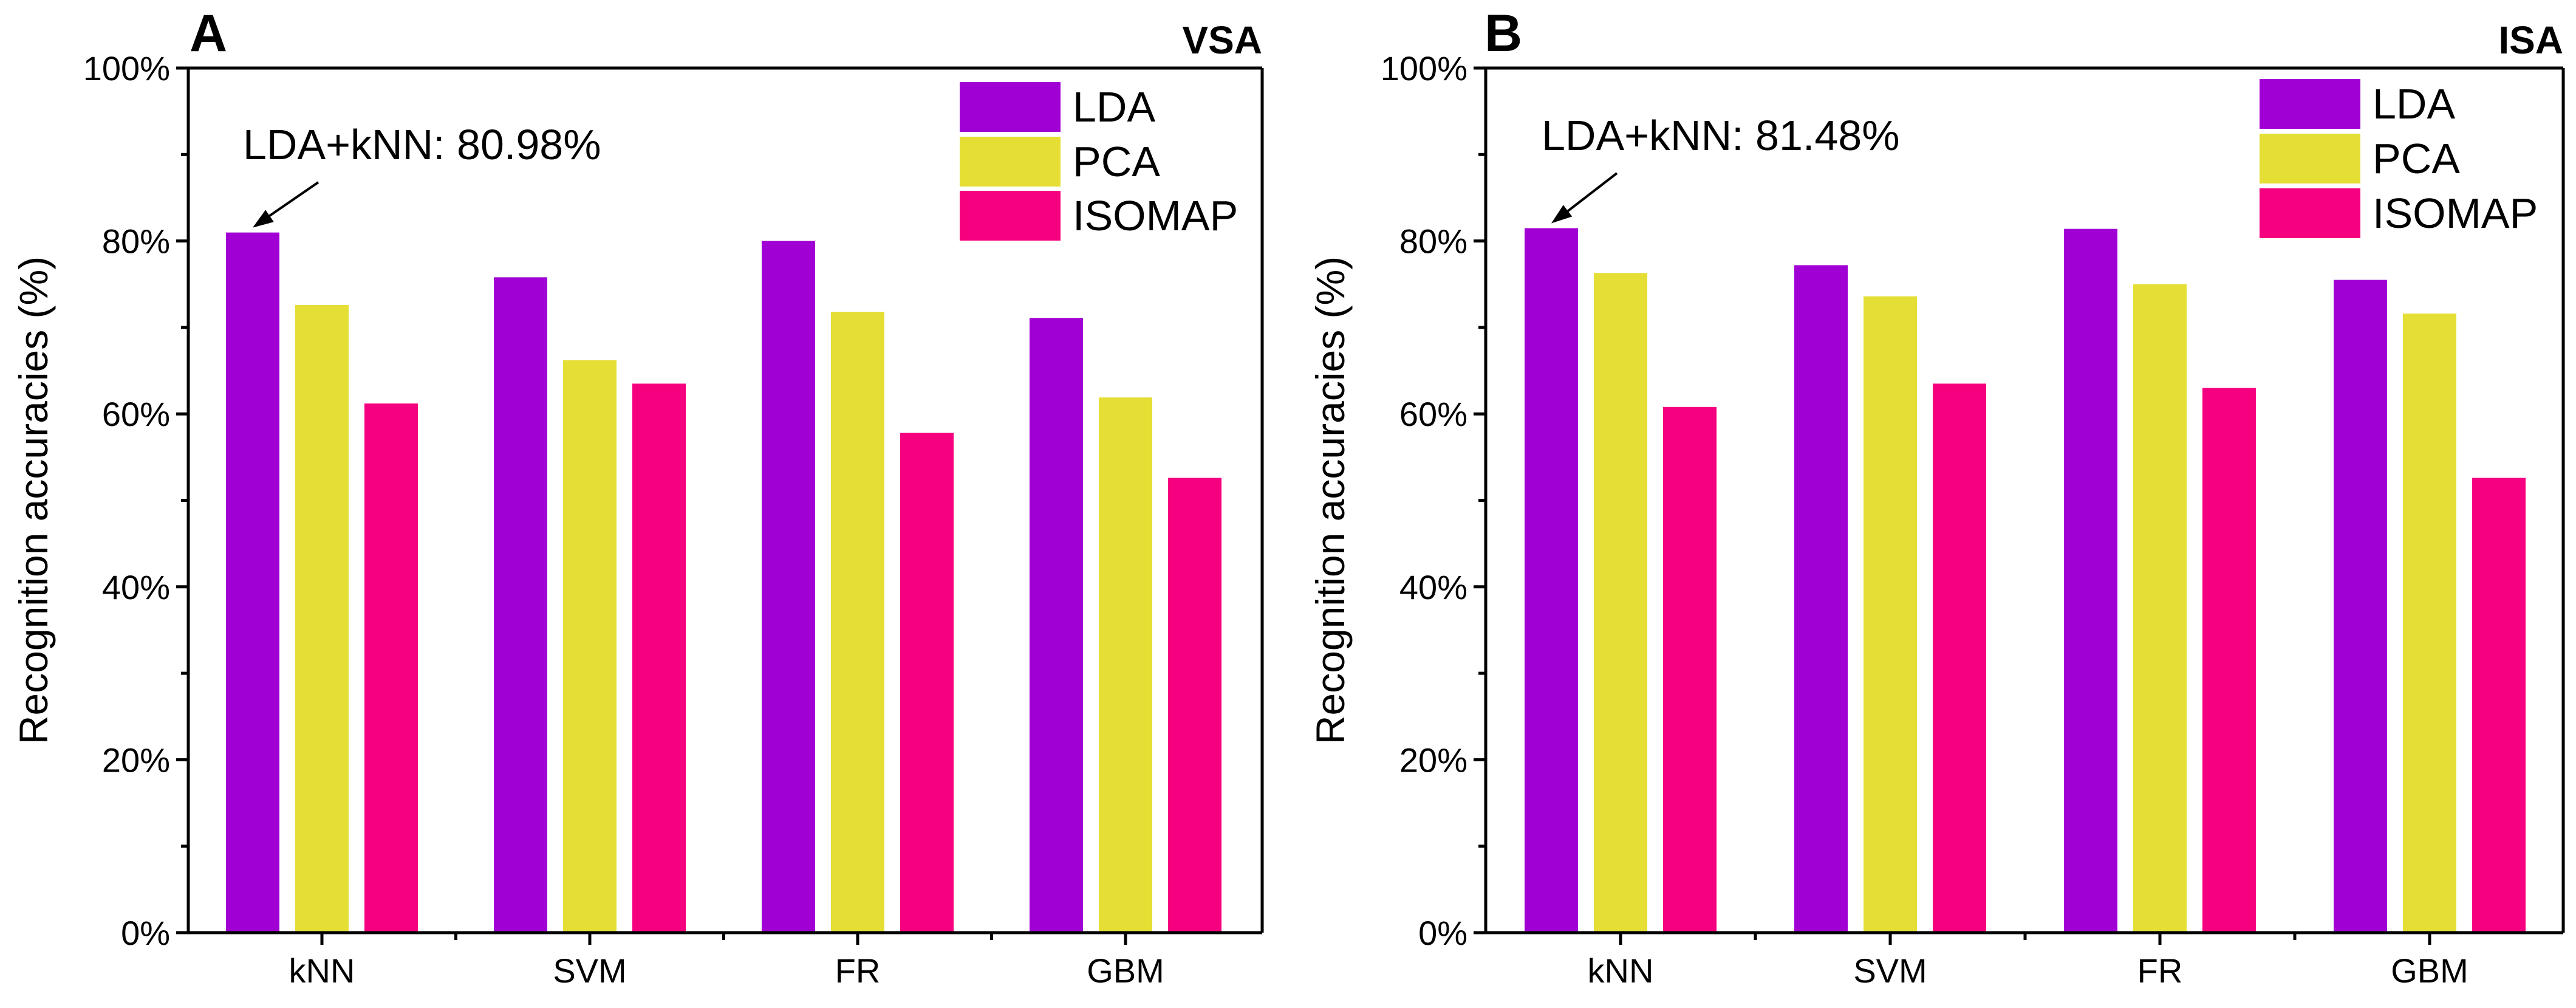 Image resolution: width=2576 pixels, height=1008 pixels. What do you see at coordinates (1503, 33) in the screenshot?
I see `panel-letter: B` at bounding box center [1503, 33].